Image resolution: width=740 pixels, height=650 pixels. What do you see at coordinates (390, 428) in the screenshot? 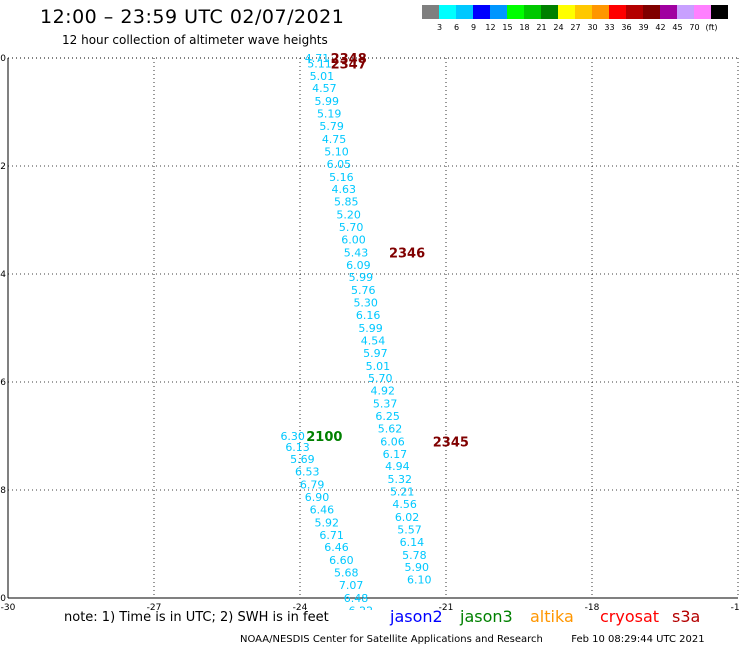
I see `swh-value-label: 5.62` at bounding box center [390, 428].